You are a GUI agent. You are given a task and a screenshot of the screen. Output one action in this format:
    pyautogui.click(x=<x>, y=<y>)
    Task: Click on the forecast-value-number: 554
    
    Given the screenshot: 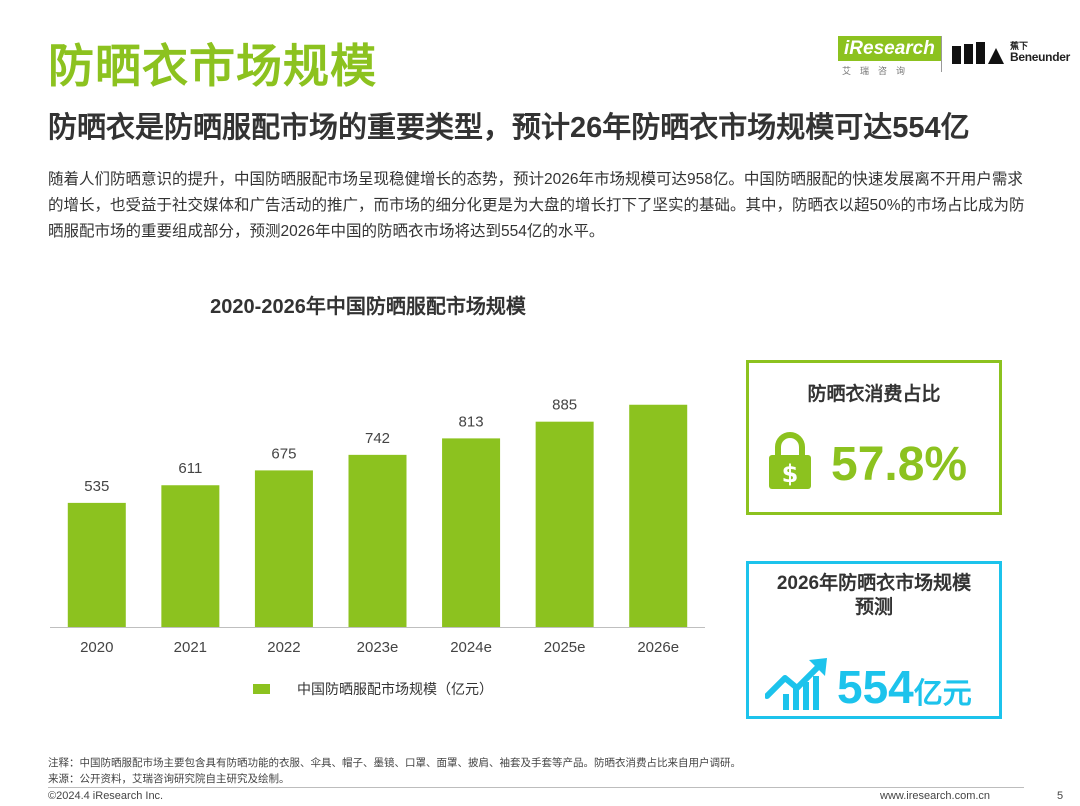 What is the action you would take?
    pyautogui.click(x=875, y=687)
    